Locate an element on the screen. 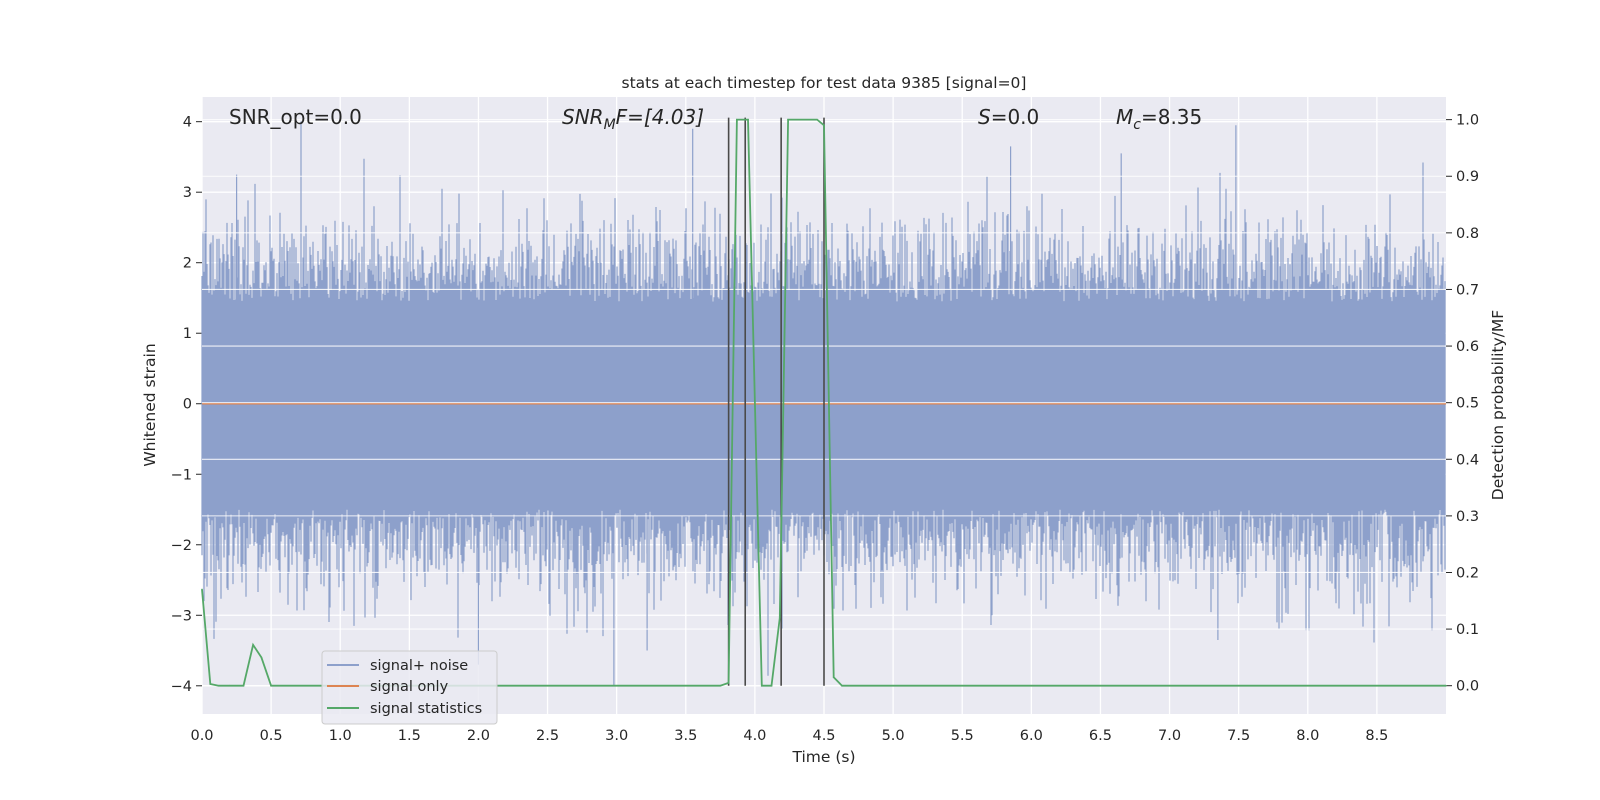 The image size is (1600, 800). y-left-tick-label: 4 is located at coordinates (187, 123).